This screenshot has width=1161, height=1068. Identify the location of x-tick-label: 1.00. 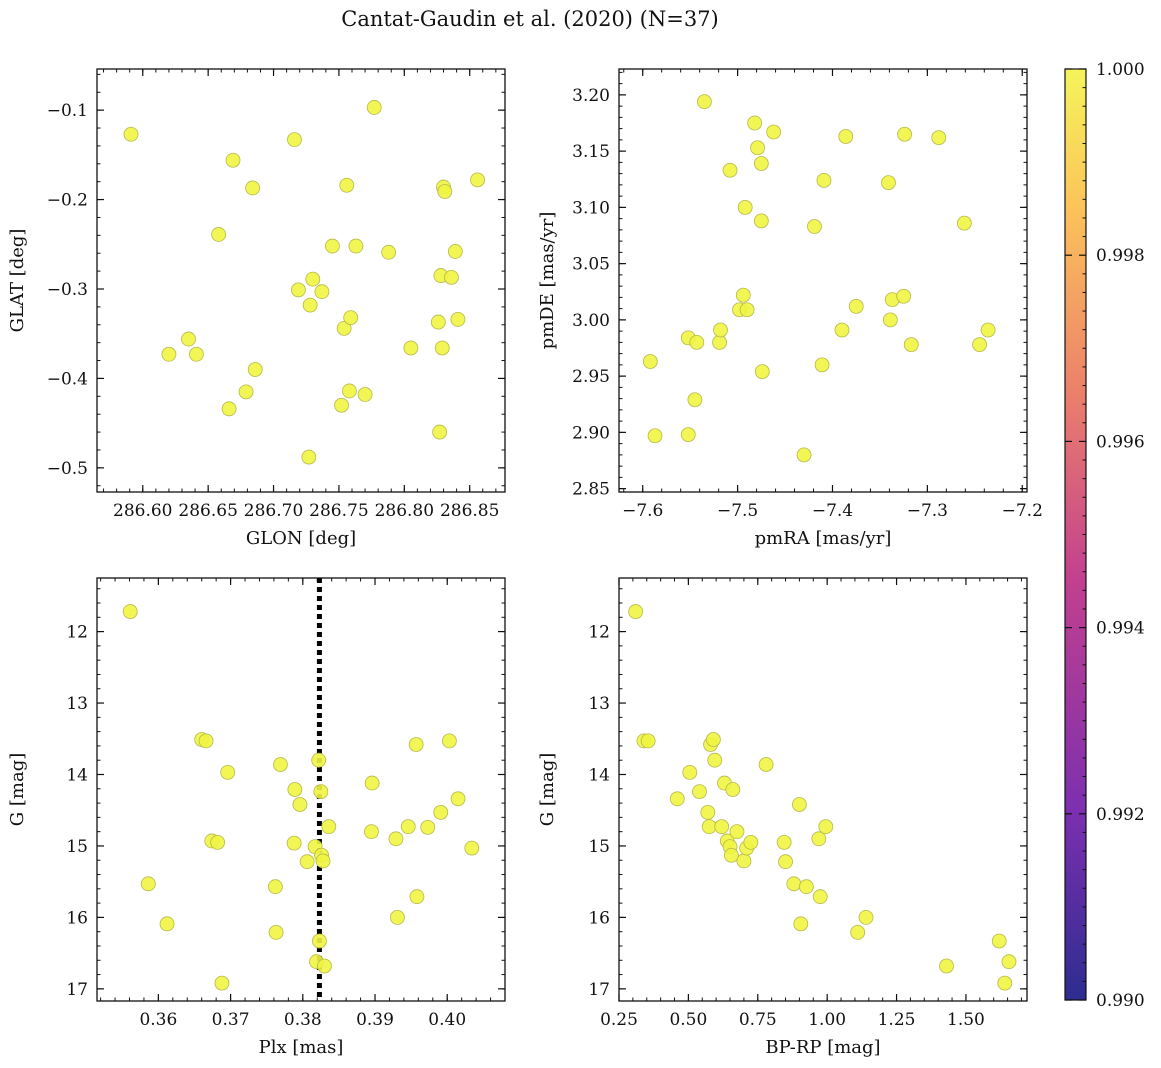
(827, 1020).